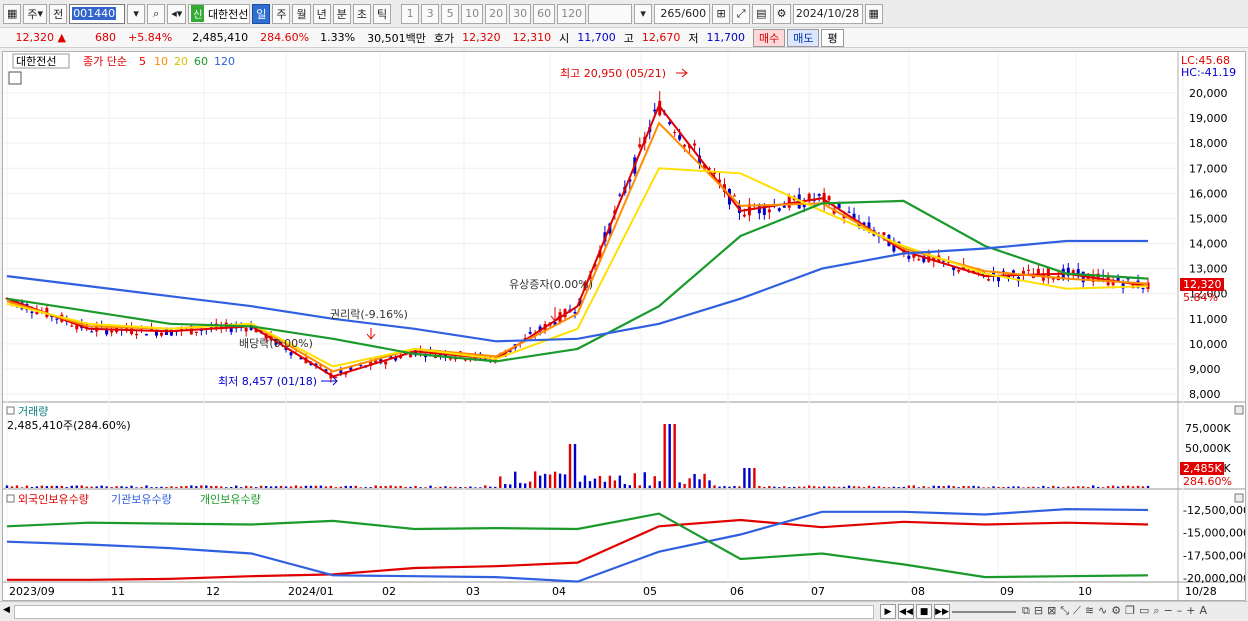 This screenshot has height=621, width=1248. What do you see at coordinates (177, 13) in the screenshot?
I see `speaker-icon: ◂▾` at bounding box center [177, 13].